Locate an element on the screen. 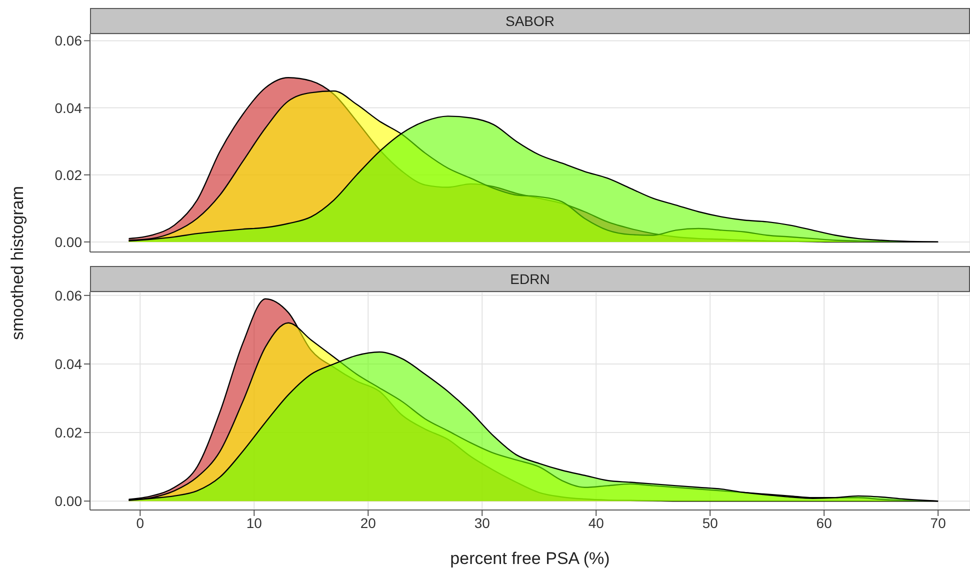  x-tick-label: 50 is located at coordinates (710, 522).